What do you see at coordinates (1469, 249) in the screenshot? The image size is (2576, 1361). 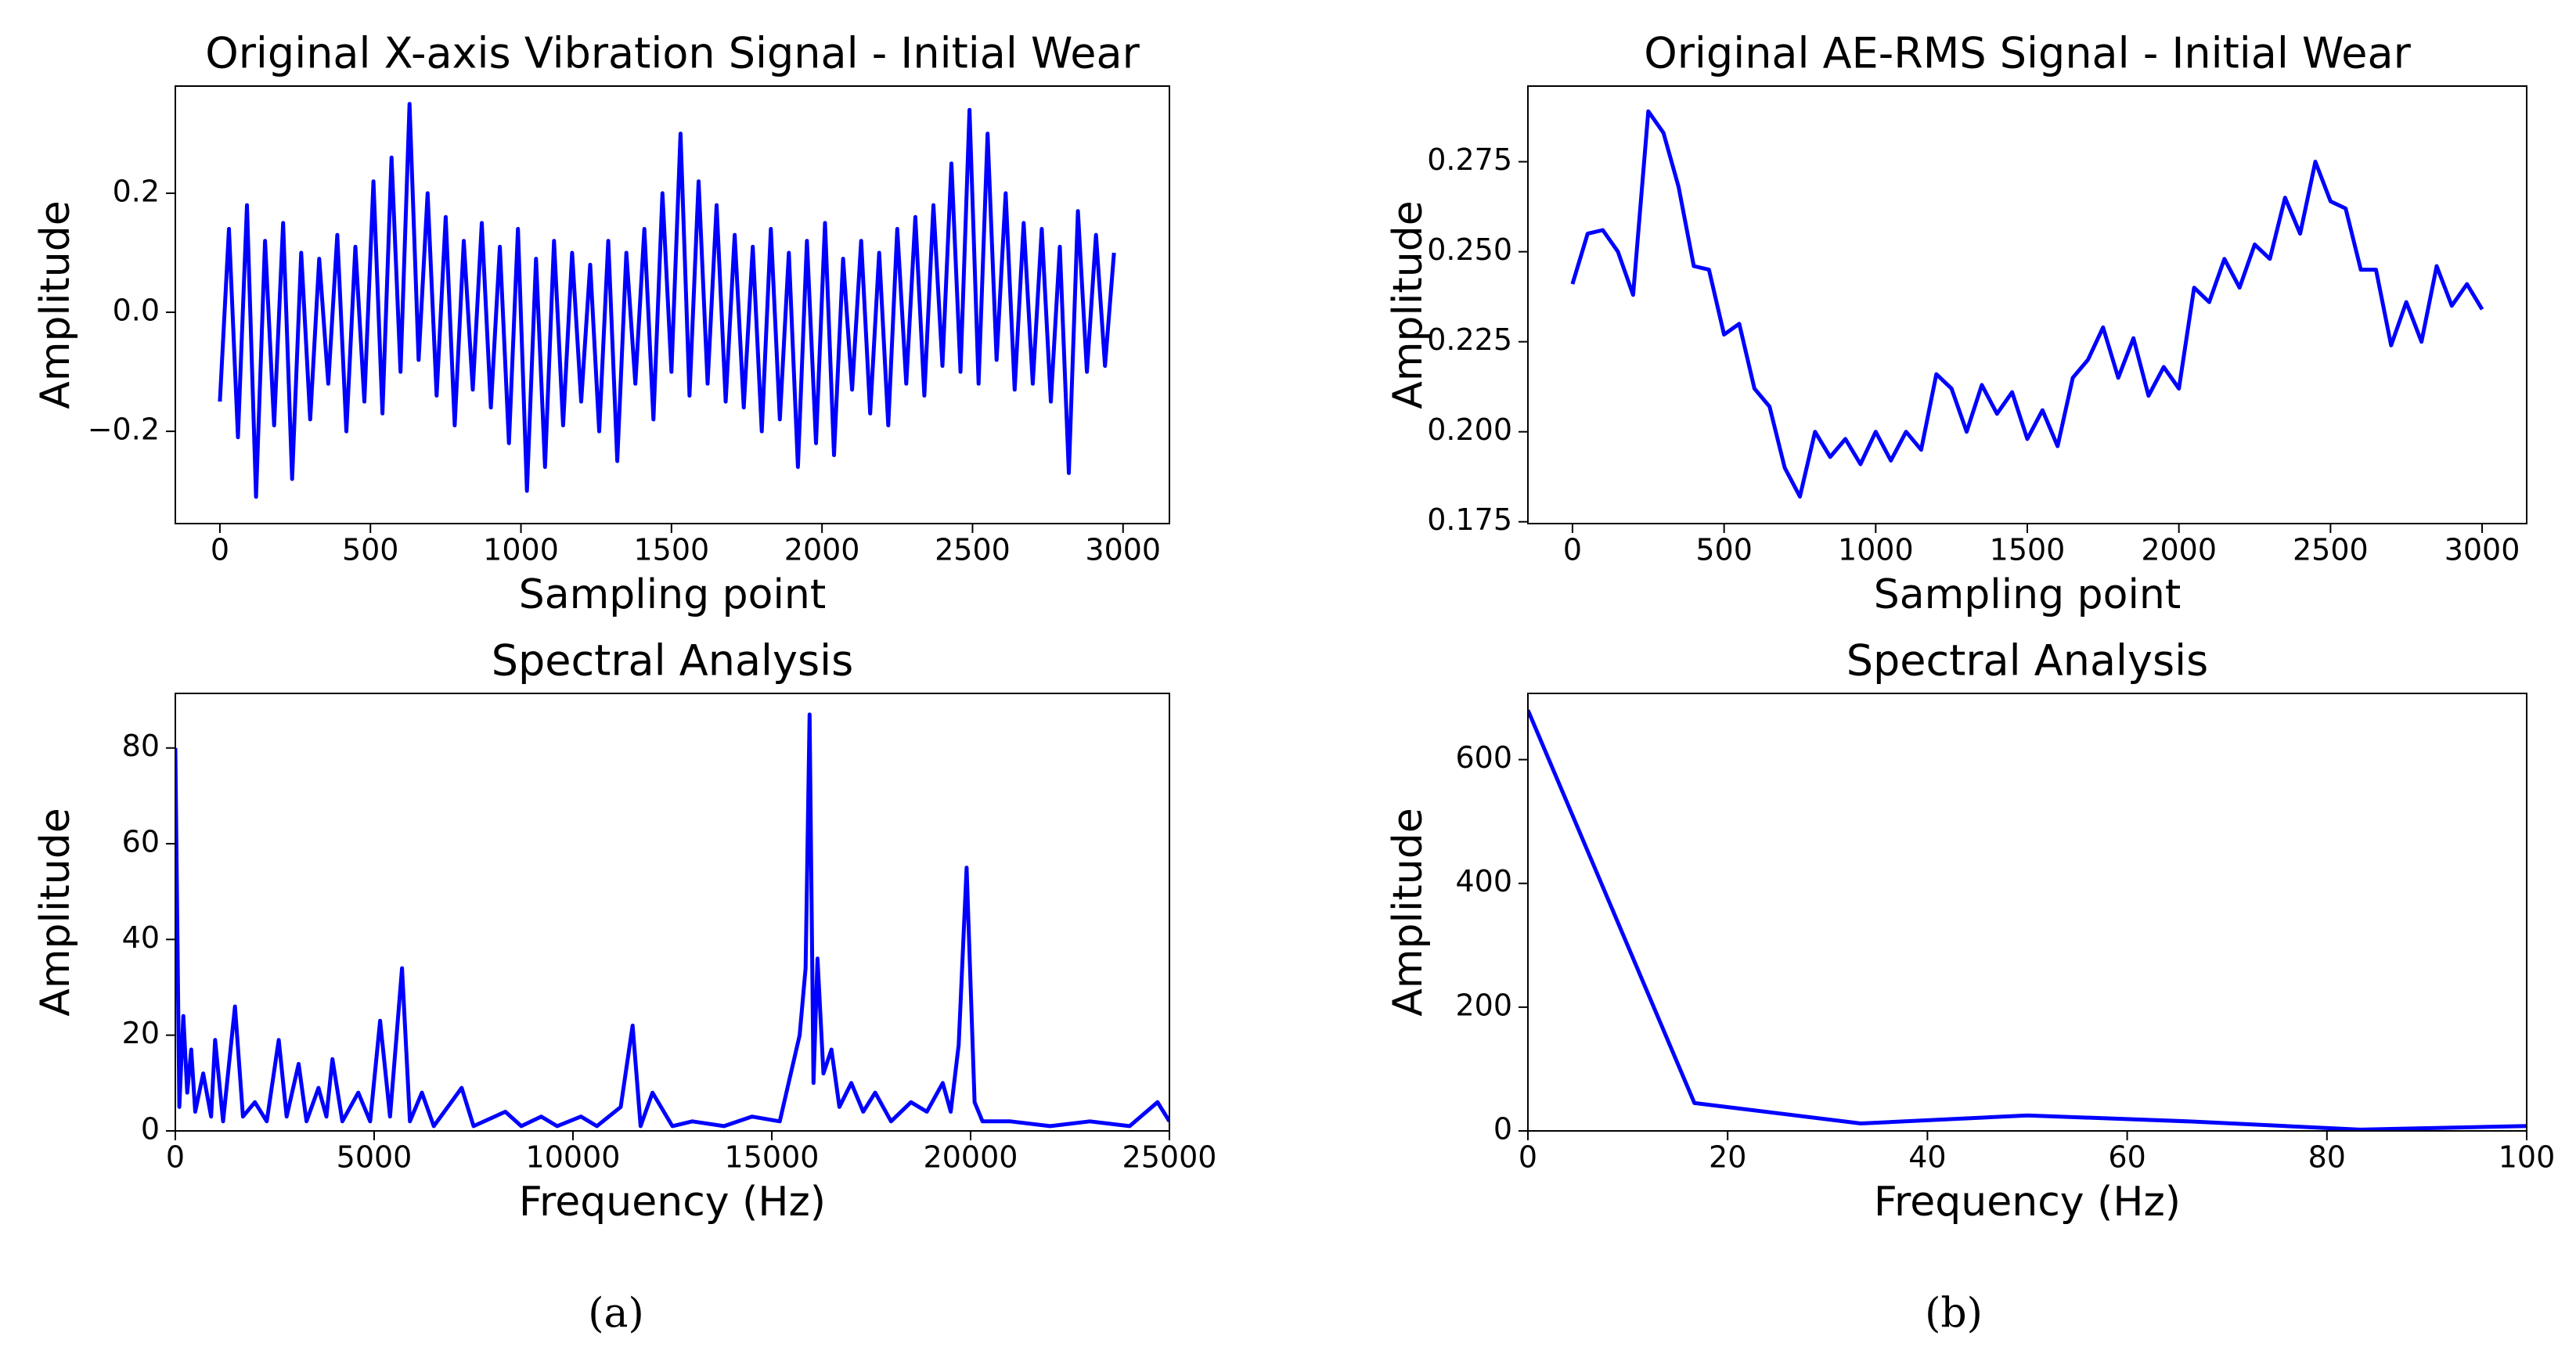 I see `y-tick-label: 0.250` at bounding box center [1469, 249].